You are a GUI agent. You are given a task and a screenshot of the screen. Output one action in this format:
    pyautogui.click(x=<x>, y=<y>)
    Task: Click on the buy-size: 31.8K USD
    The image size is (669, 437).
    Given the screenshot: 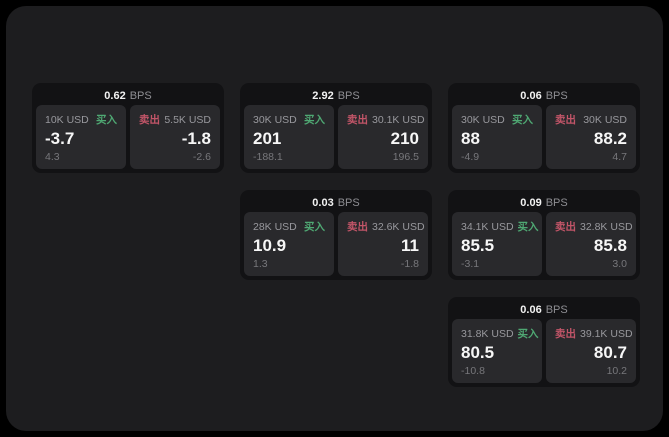 What is the action you would take?
    pyautogui.click(x=487, y=334)
    